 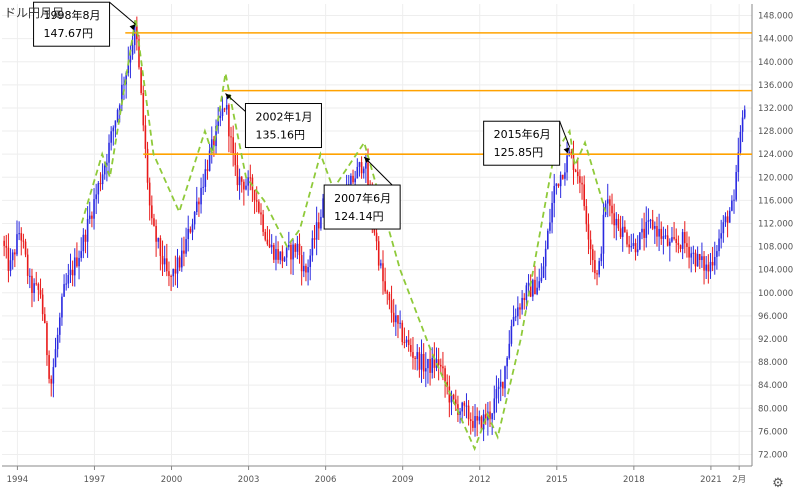 What do you see at coordinates (775, 271) in the screenshot?
I see `y-tick-label: 104.000` at bounding box center [775, 271].